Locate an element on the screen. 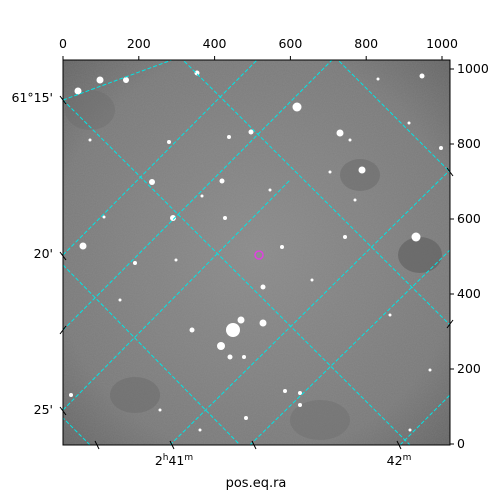 This screenshot has width=500, height=500. right-tick-label: 0 is located at coordinates (461, 443).